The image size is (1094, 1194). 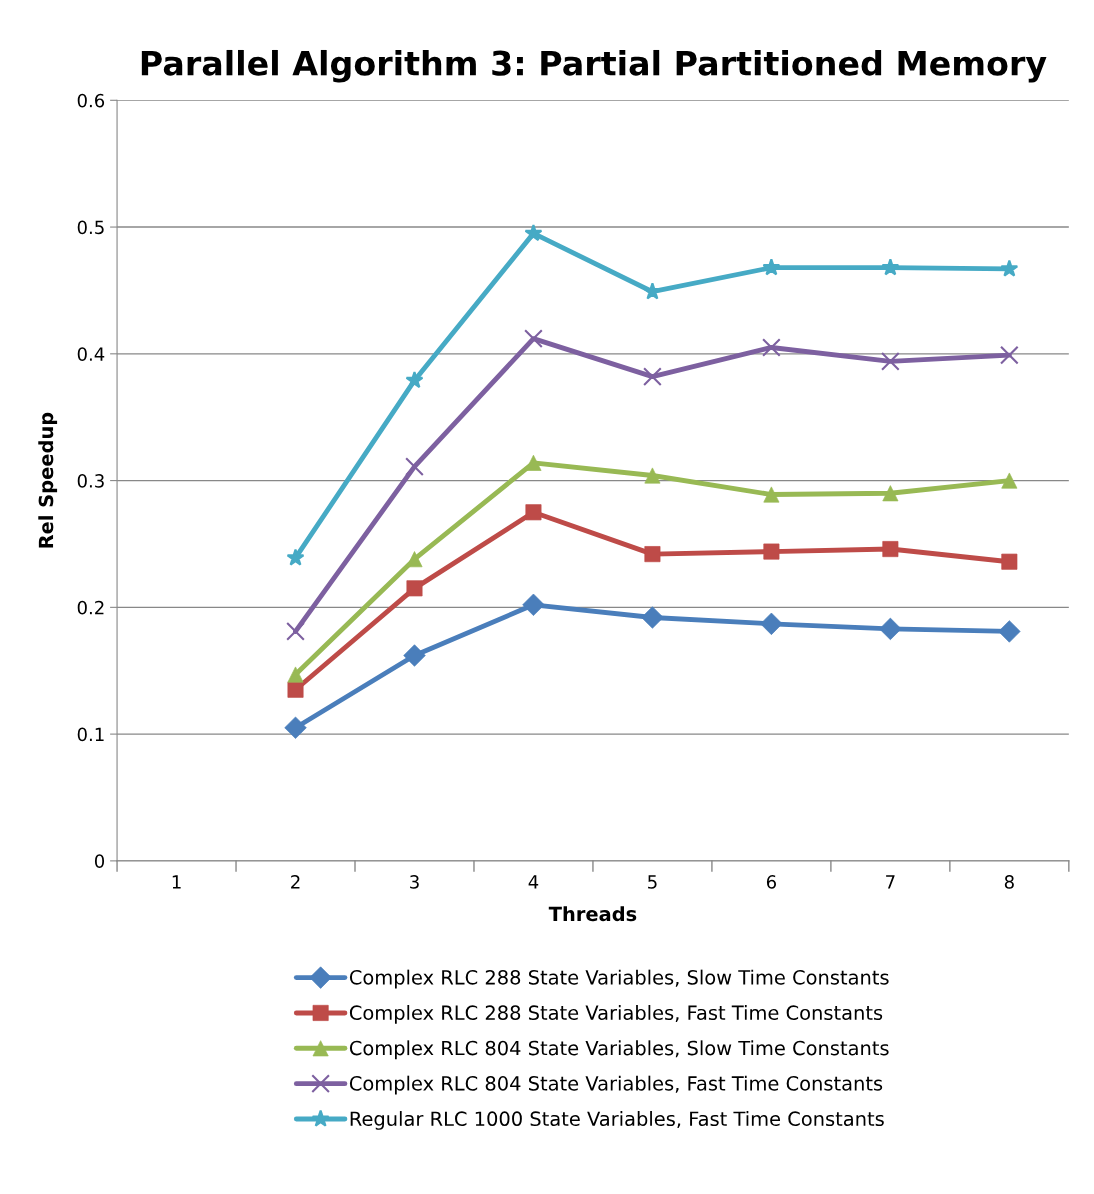 I want to click on legend-label: Regular RLC 1000 State Variables, Fast Time Constants, so click(x=617, y=1120).